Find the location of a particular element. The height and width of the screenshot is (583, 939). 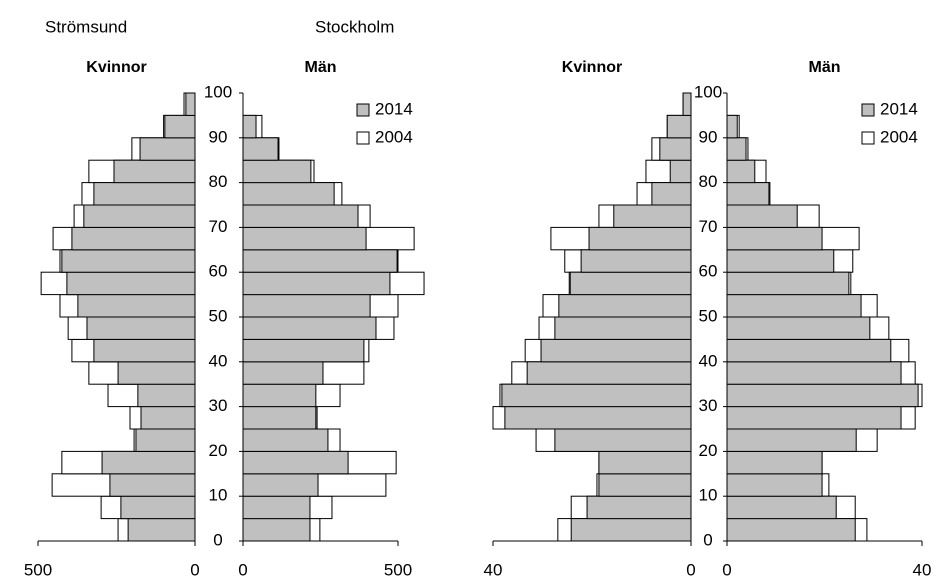

y-tick-label: 30 is located at coordinates (218, 405).